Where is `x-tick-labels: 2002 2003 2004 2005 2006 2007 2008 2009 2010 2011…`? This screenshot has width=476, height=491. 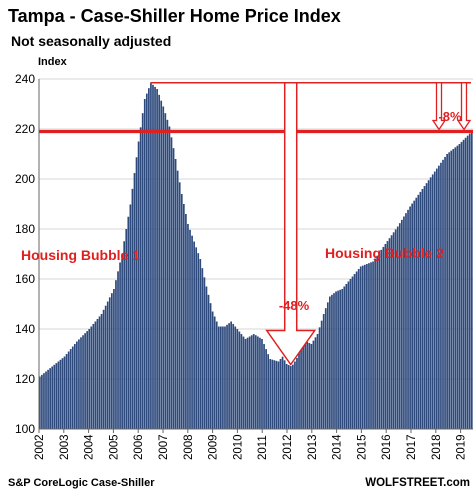 x-tick-labels: 2002 2003 2004 2005 2006 2007 2008 2009 2010 2011… is located at coordinates (251, 444).